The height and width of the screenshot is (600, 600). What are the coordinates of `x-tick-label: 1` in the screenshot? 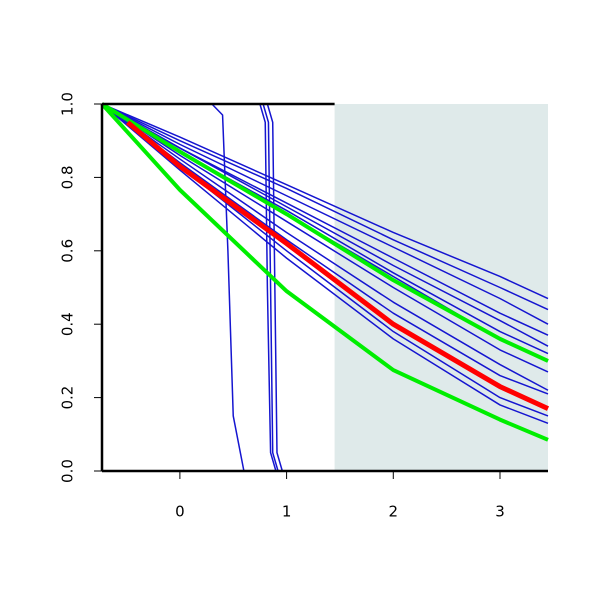 It's located at (287, 512).